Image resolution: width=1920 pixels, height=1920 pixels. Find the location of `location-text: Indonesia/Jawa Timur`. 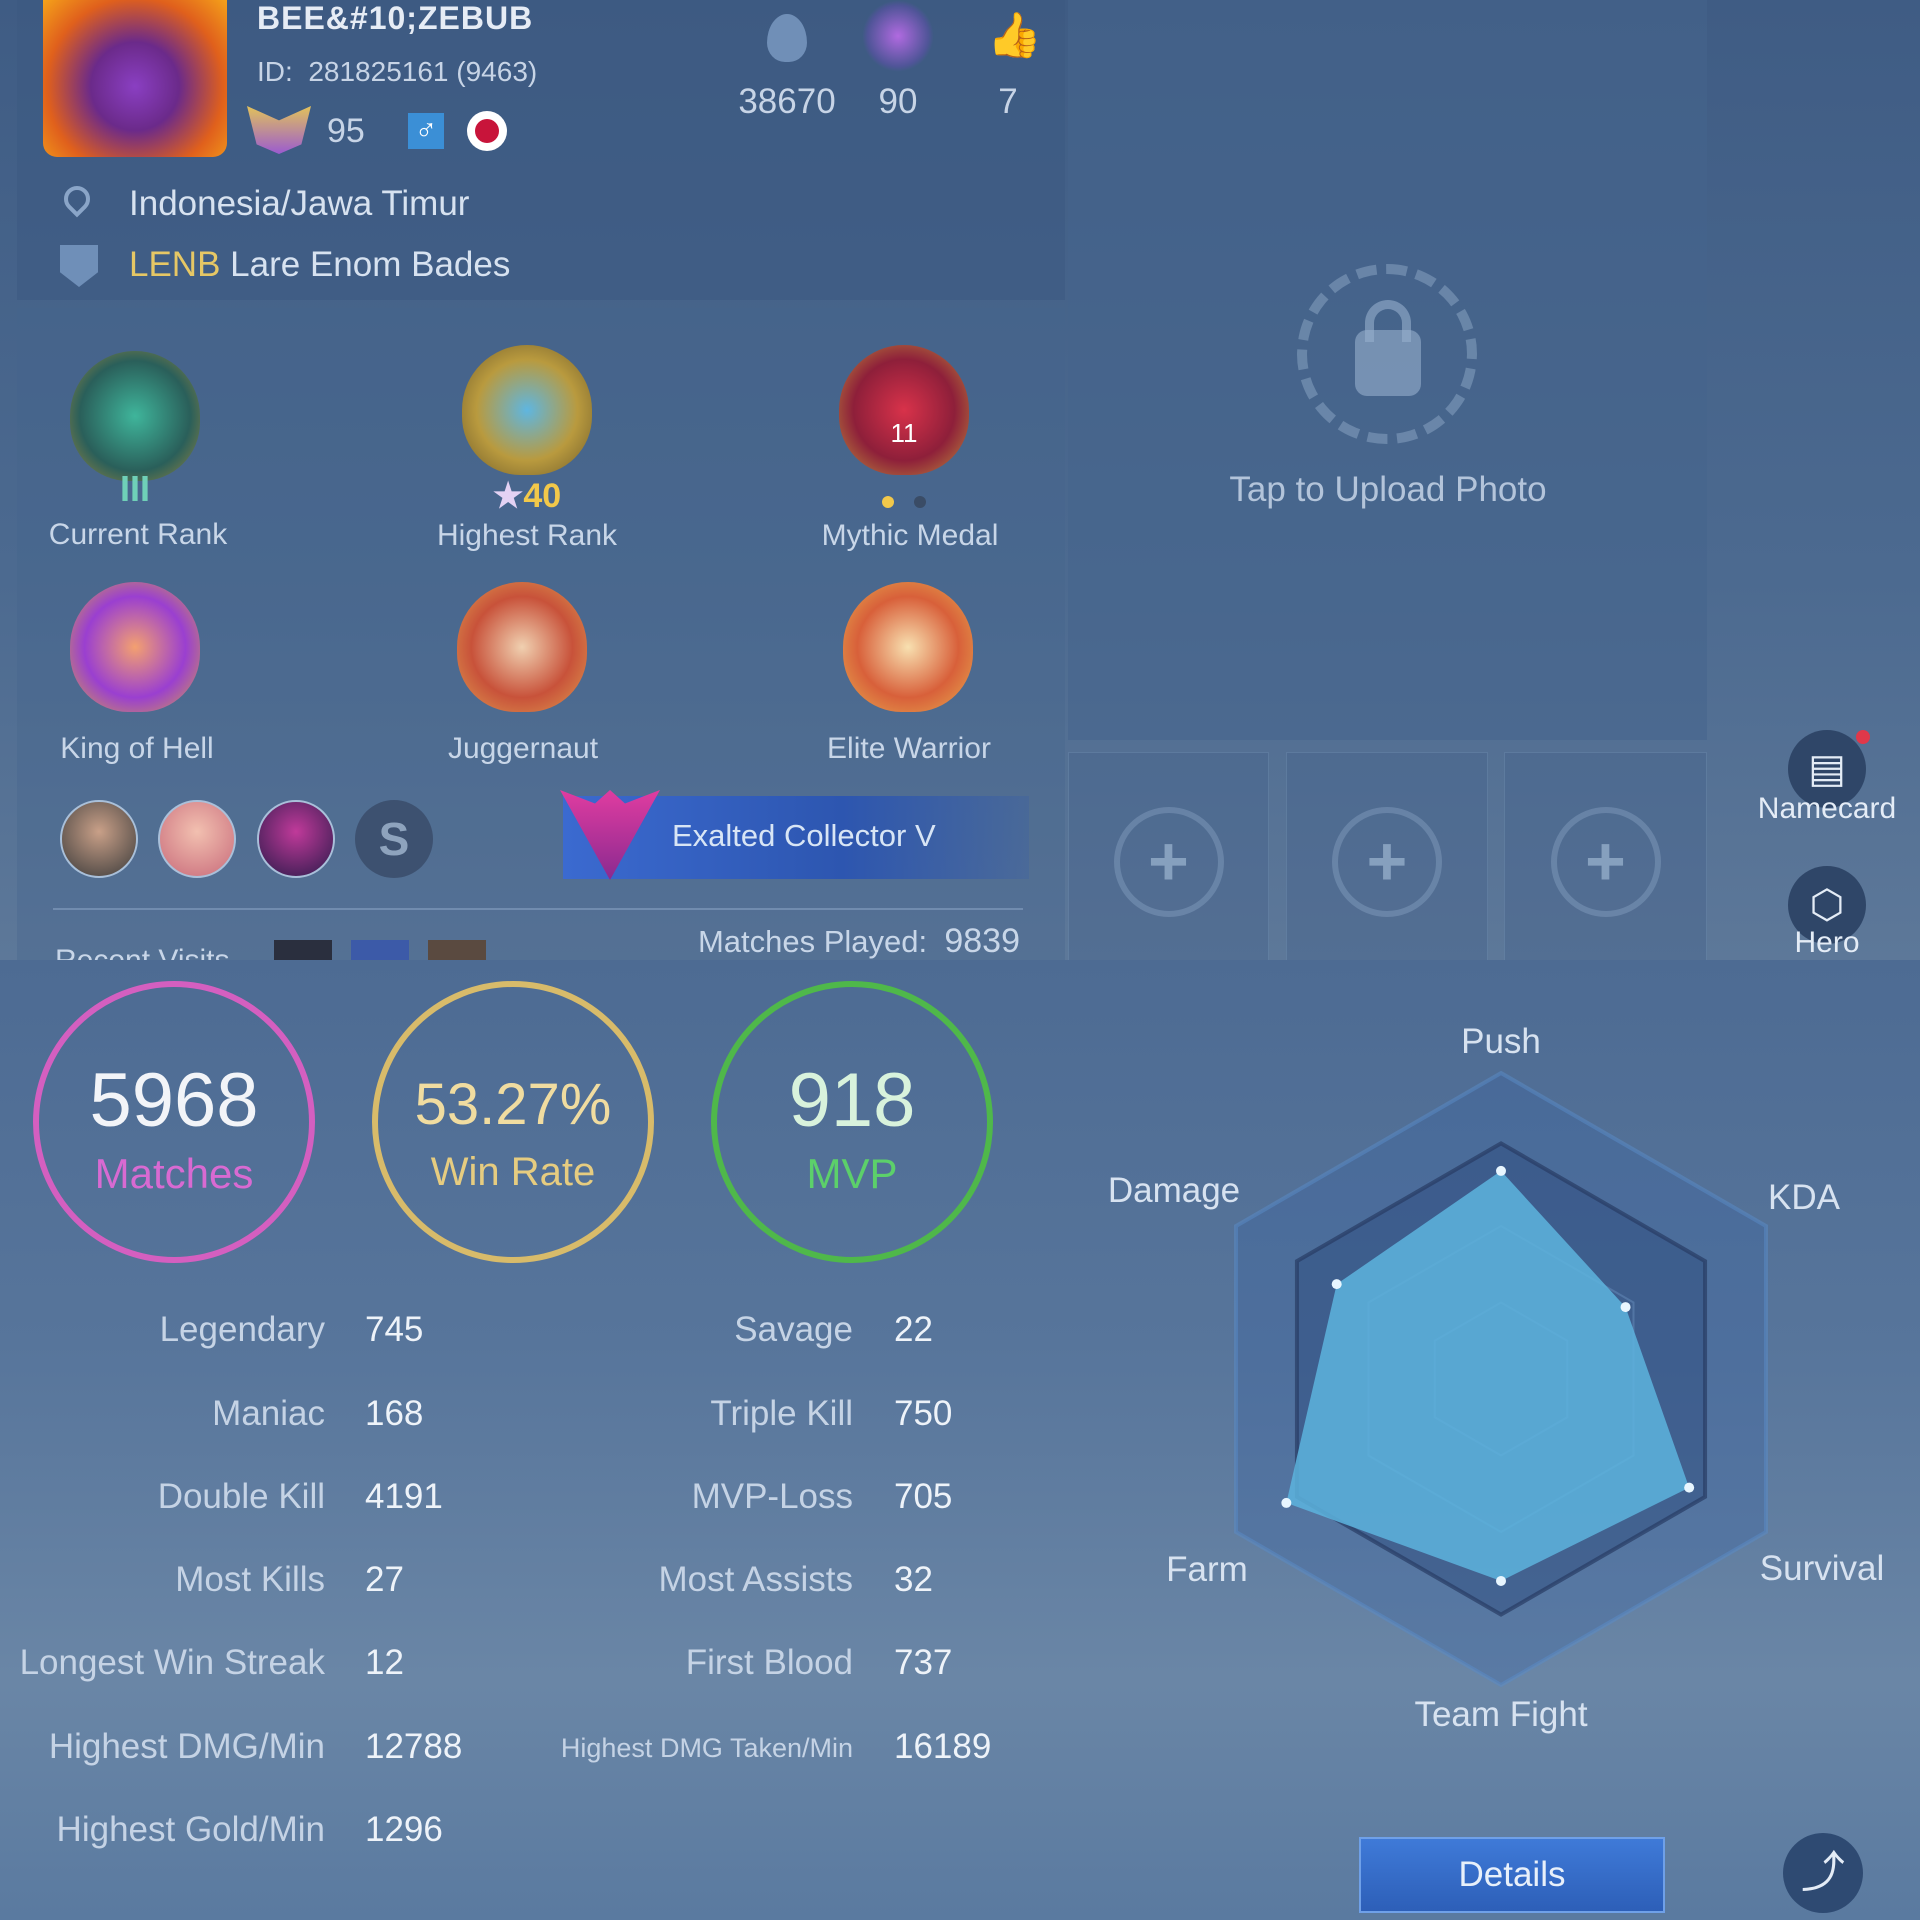

location-text: Indonesia/Jawa Timur is located at coordinates (299, 203).